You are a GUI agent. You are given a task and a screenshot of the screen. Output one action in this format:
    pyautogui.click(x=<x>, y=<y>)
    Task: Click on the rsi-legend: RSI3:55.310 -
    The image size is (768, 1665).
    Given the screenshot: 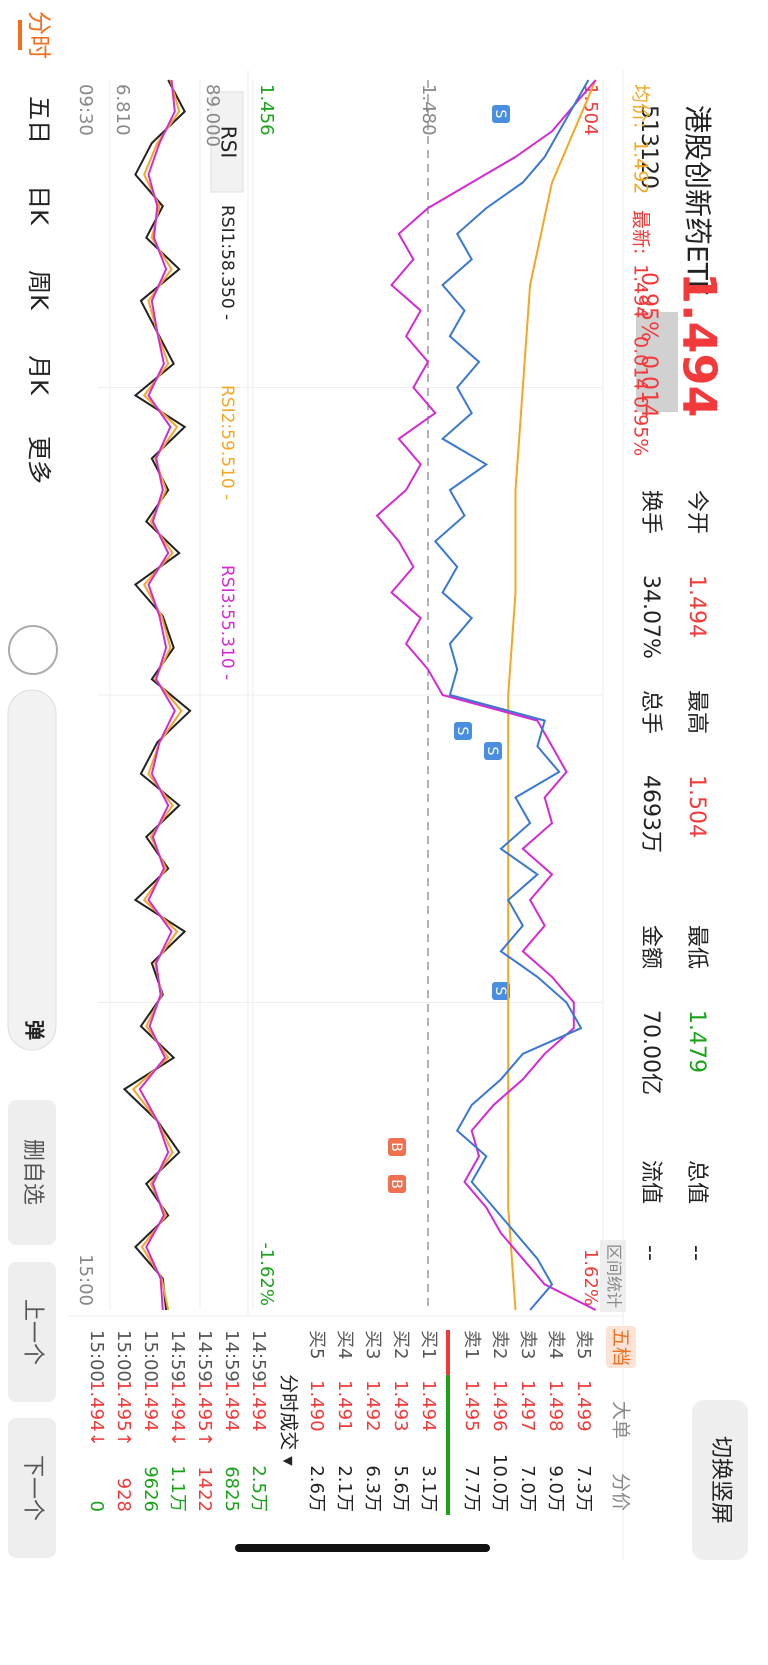 What is the action you would take?
    pyautogui.click(x=227, y=622)
    